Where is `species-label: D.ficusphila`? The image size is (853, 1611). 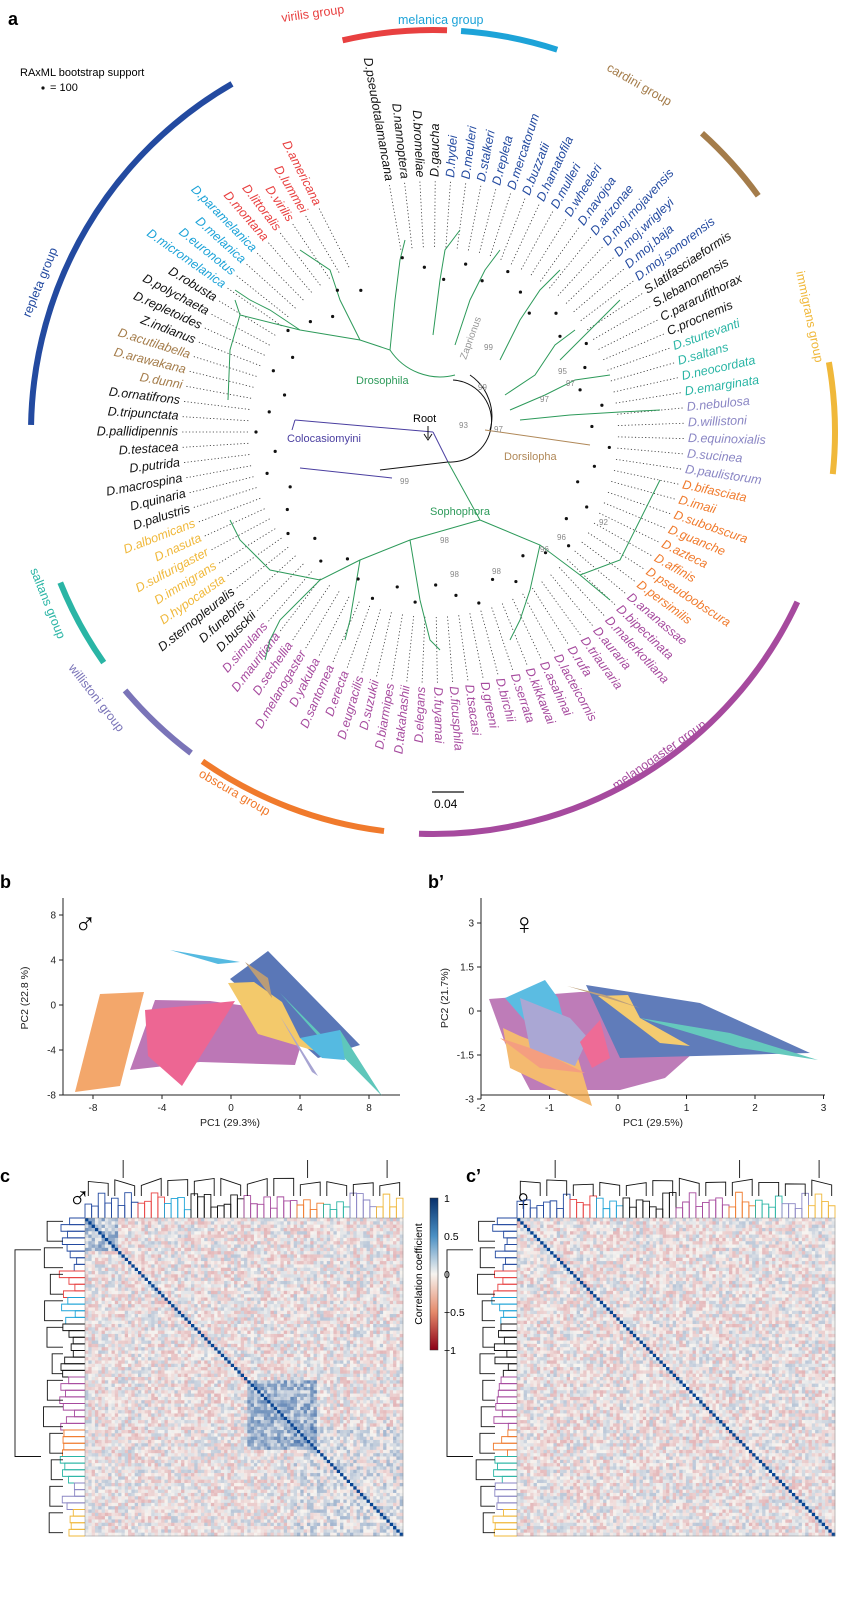
species-label: D.ficusphila is located at coordinates (456, 719).